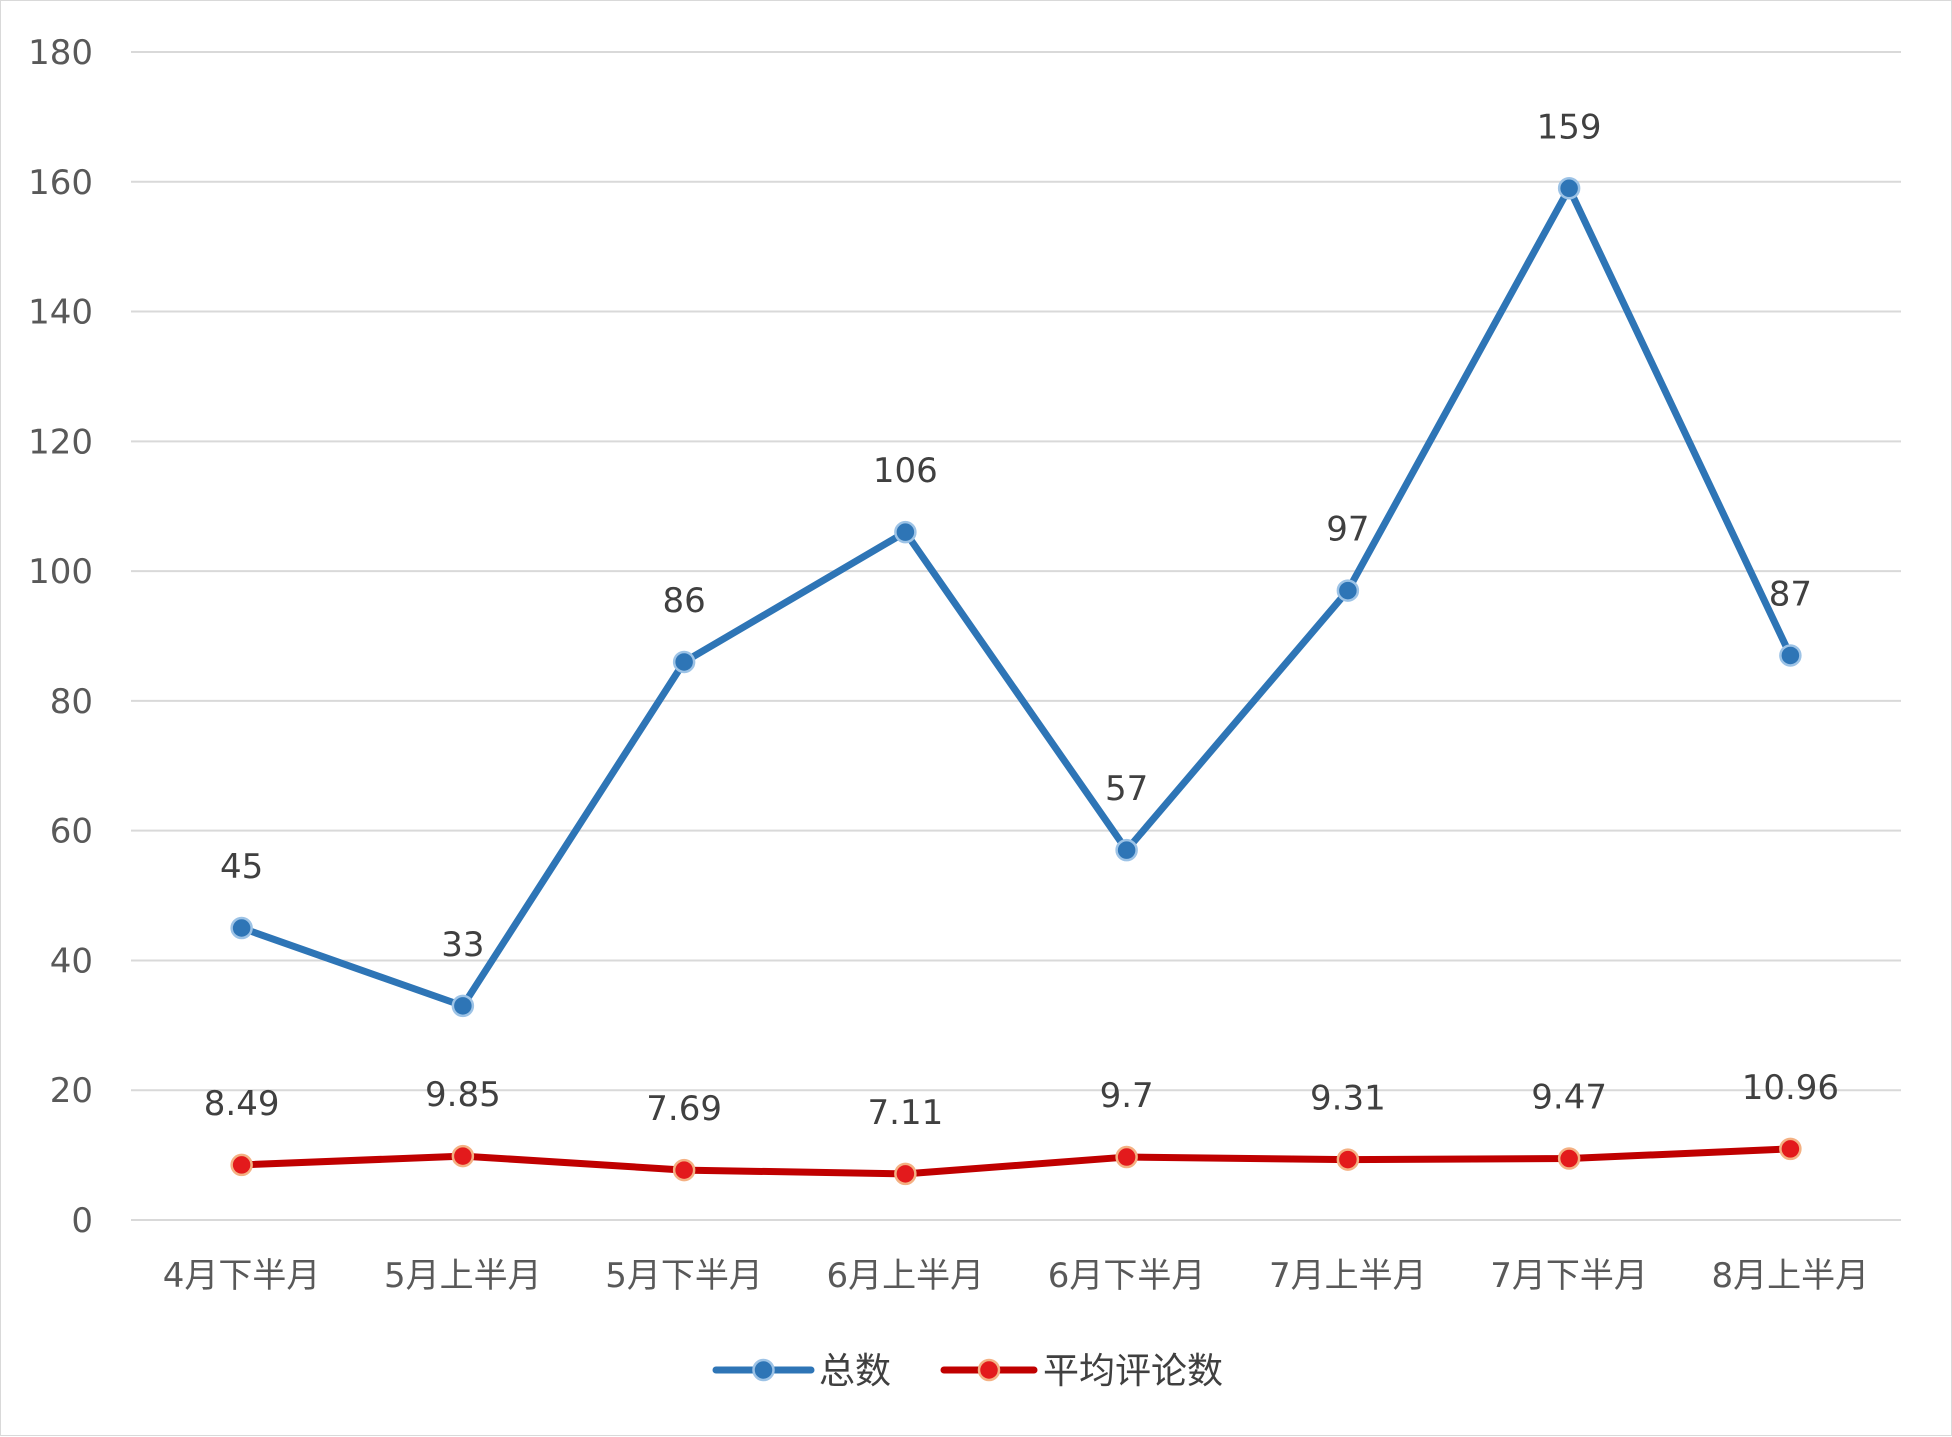 The width and height of the screenshot is (1952, 1437). I want to click on x-tick-label: 8月上半月, so click(1791, 1276).